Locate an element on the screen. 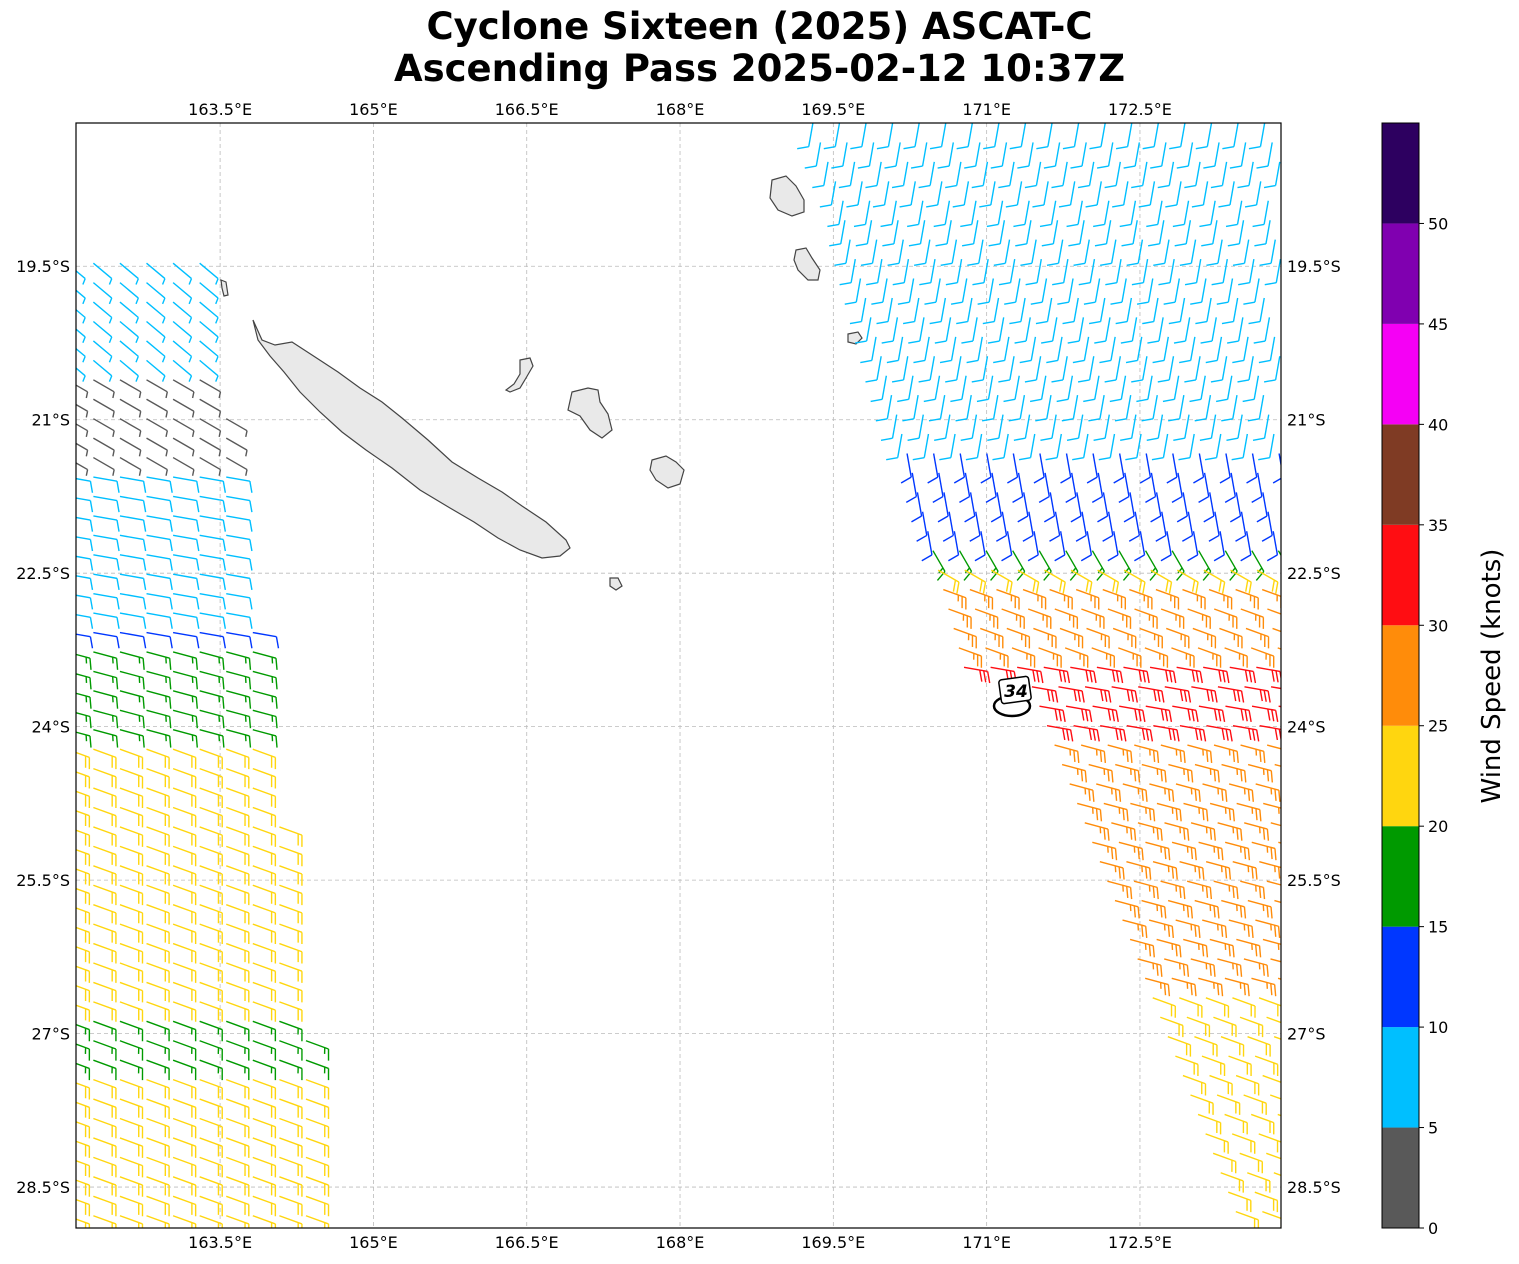 Image resolution: width=1519 pixels, height=1264 pixels. lat-tick-label-left: 25.5°S is located at coordinates (43, 880).